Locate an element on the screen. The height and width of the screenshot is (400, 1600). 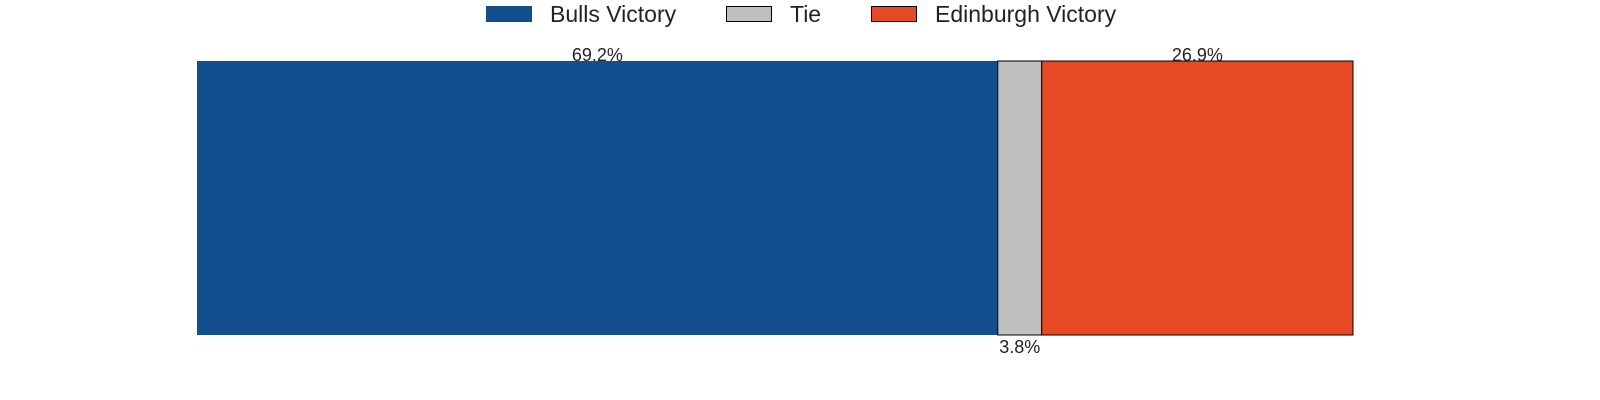
legend-item-edinburgh-victory: Edinburgh Victory is located at coordinates (993, 14).